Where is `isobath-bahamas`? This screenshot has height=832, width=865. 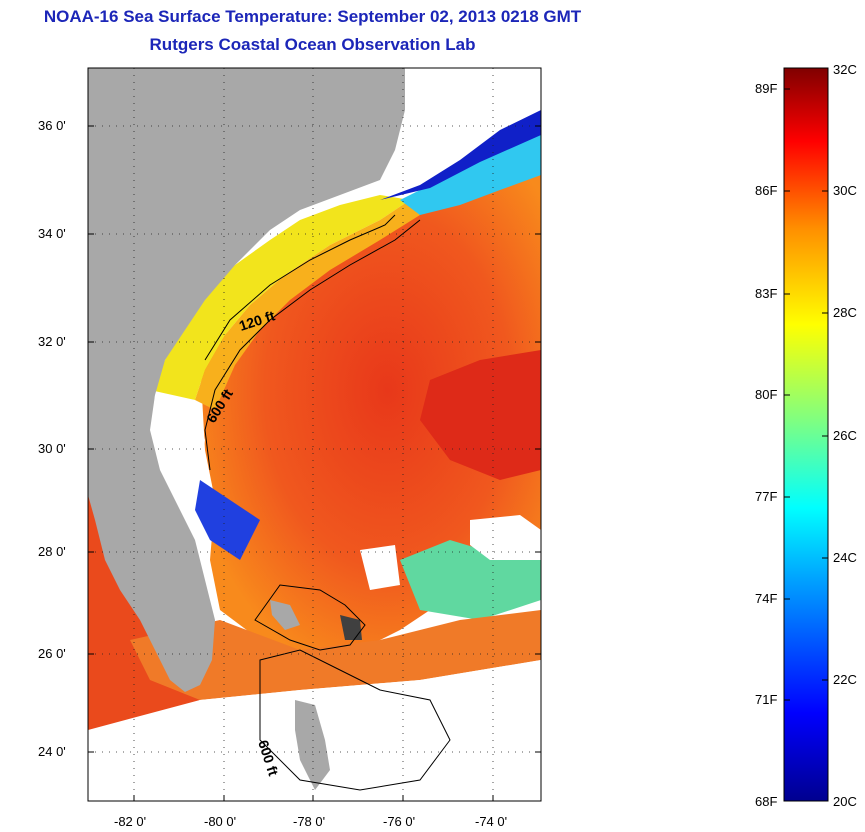 isobath-bahamas is located at coordinates (310, 617).